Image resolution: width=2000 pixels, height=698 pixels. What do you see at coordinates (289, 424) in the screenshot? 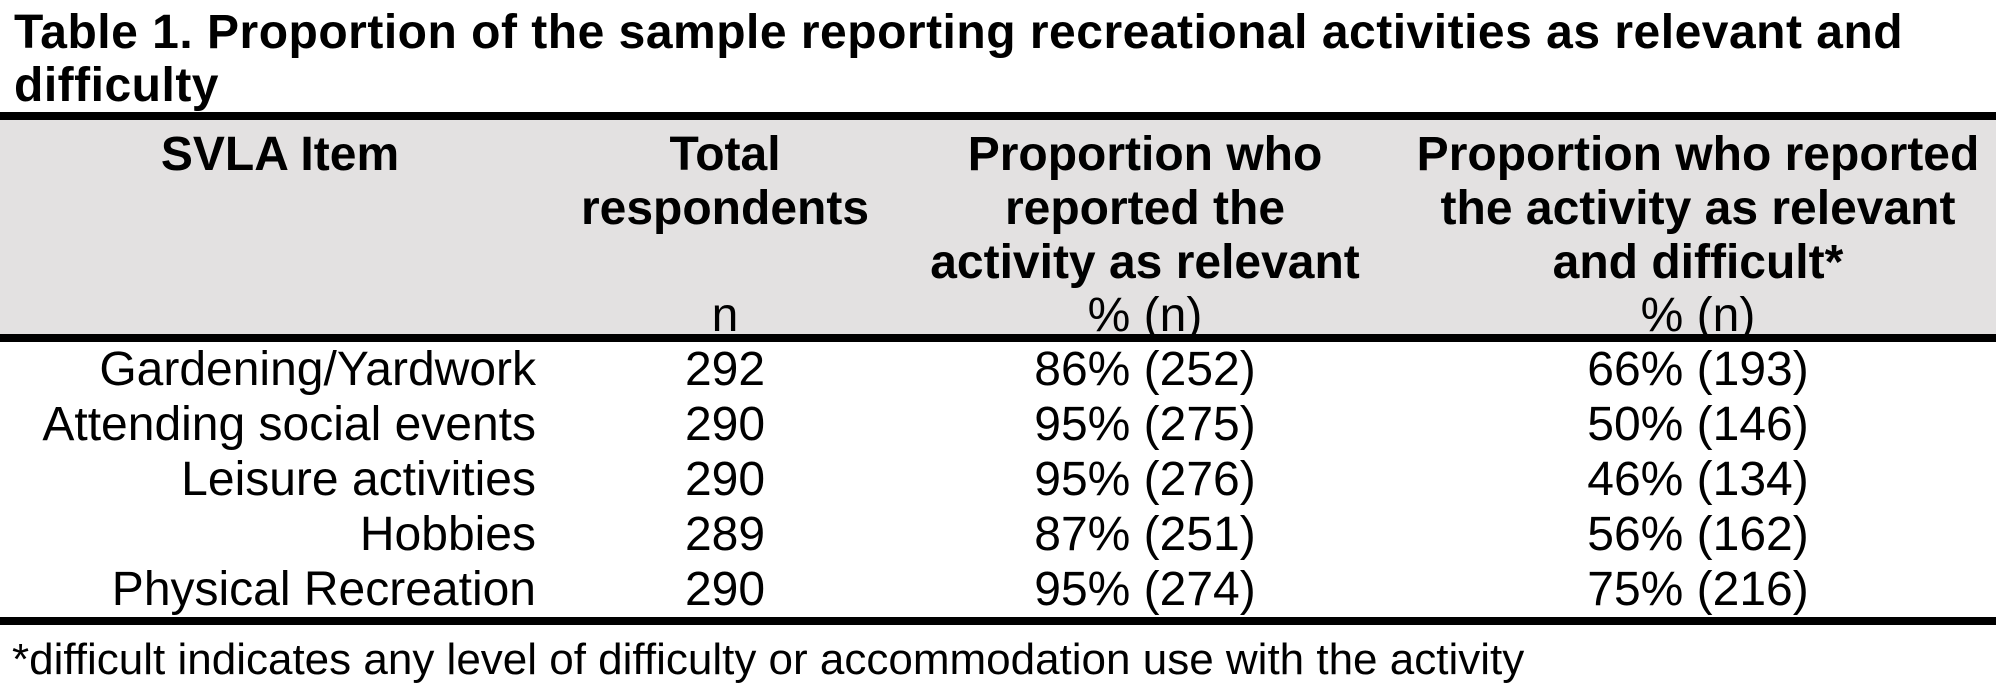
I see `cell-item: Attending social events` at bounding box center [289, 424].